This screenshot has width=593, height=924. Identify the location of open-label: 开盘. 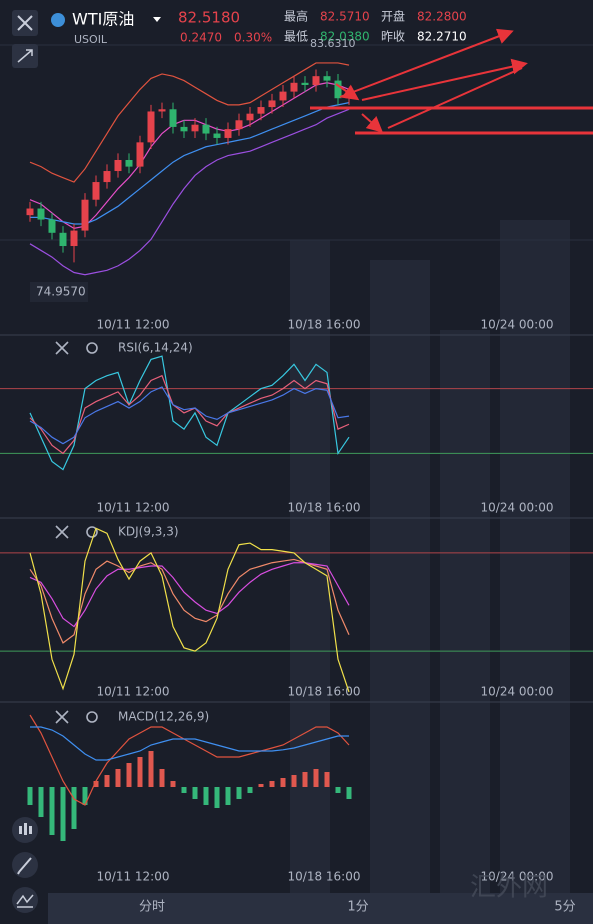
(393, 16).